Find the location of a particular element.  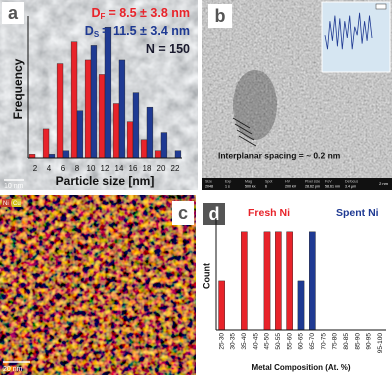

x-tick-label: 16 is located at coordinates (133, 168).